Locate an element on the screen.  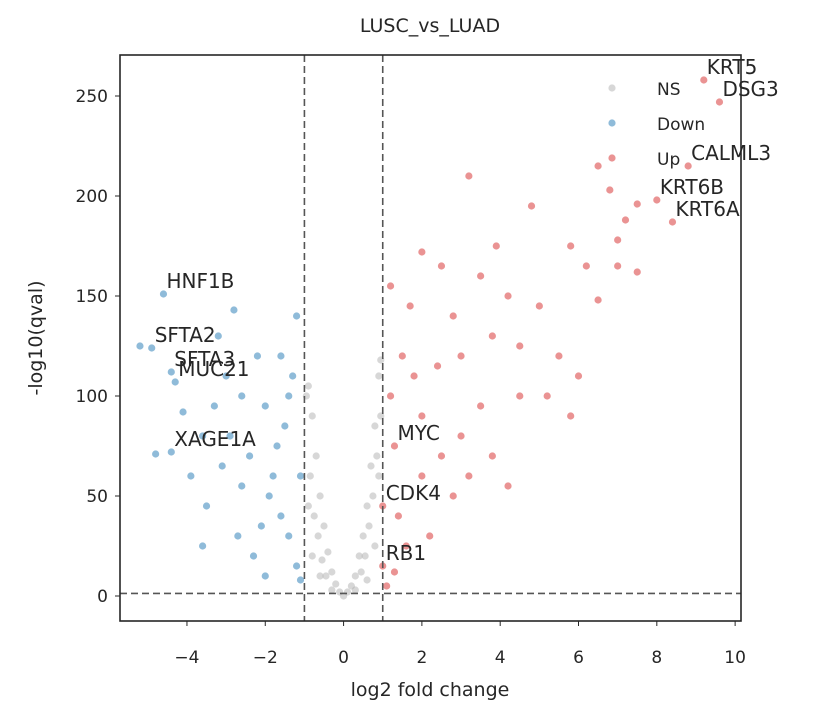
y-tick-label: 150 is located at coordinates (92, 297).